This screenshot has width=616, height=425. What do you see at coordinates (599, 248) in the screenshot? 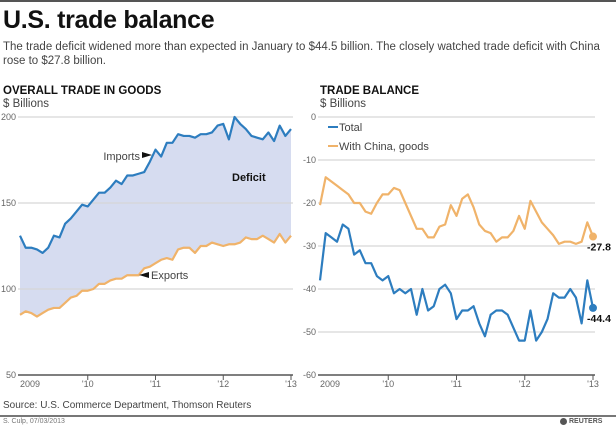
I see `china-end-label: -27.8` at bounding box center [599, 248].